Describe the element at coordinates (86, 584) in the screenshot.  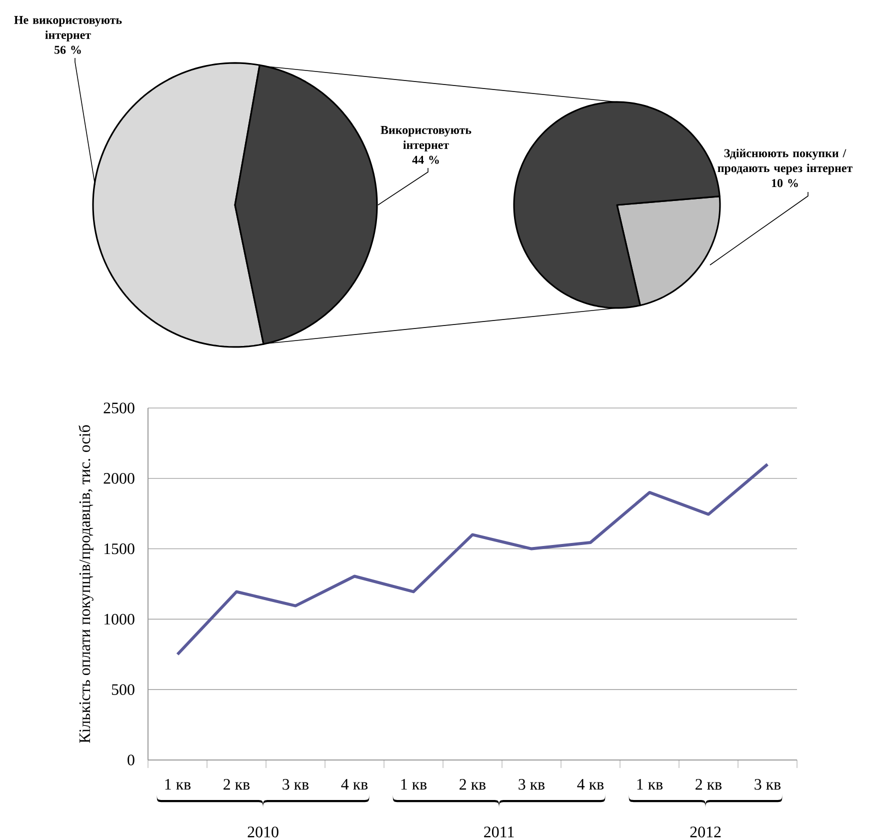
I see `y-axis-title: Кількість оплати покупців/продавців, тис. осіб` at that location.